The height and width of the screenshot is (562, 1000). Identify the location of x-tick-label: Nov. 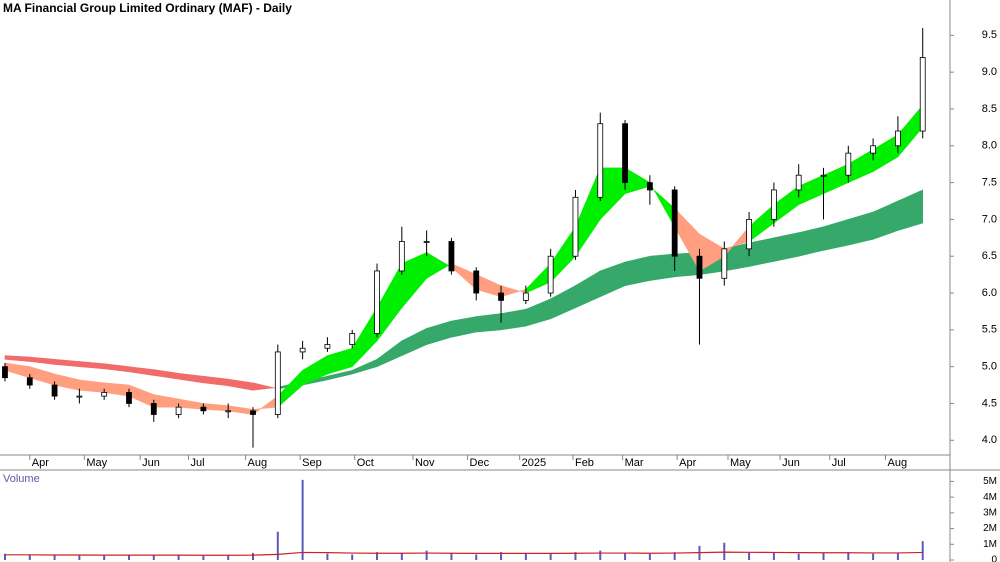
(425, 463).